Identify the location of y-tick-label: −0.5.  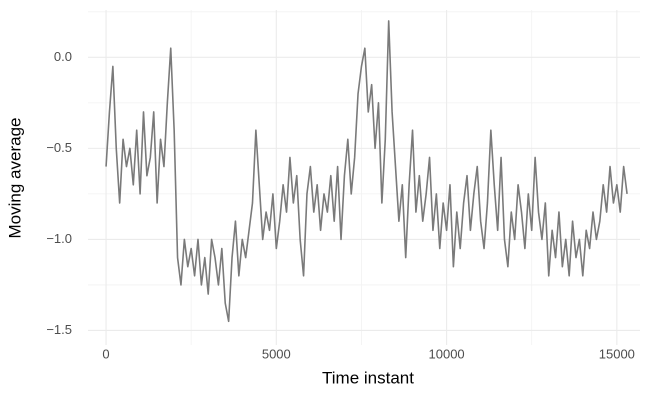
(59, 147).